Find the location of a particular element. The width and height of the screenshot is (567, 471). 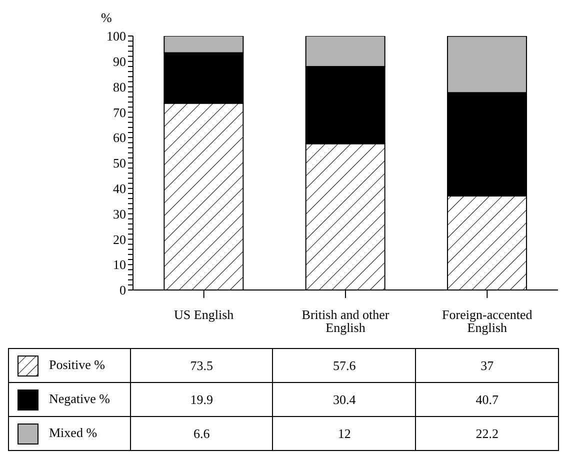

x-tick-label: US English is located at coordinates (204, 314).